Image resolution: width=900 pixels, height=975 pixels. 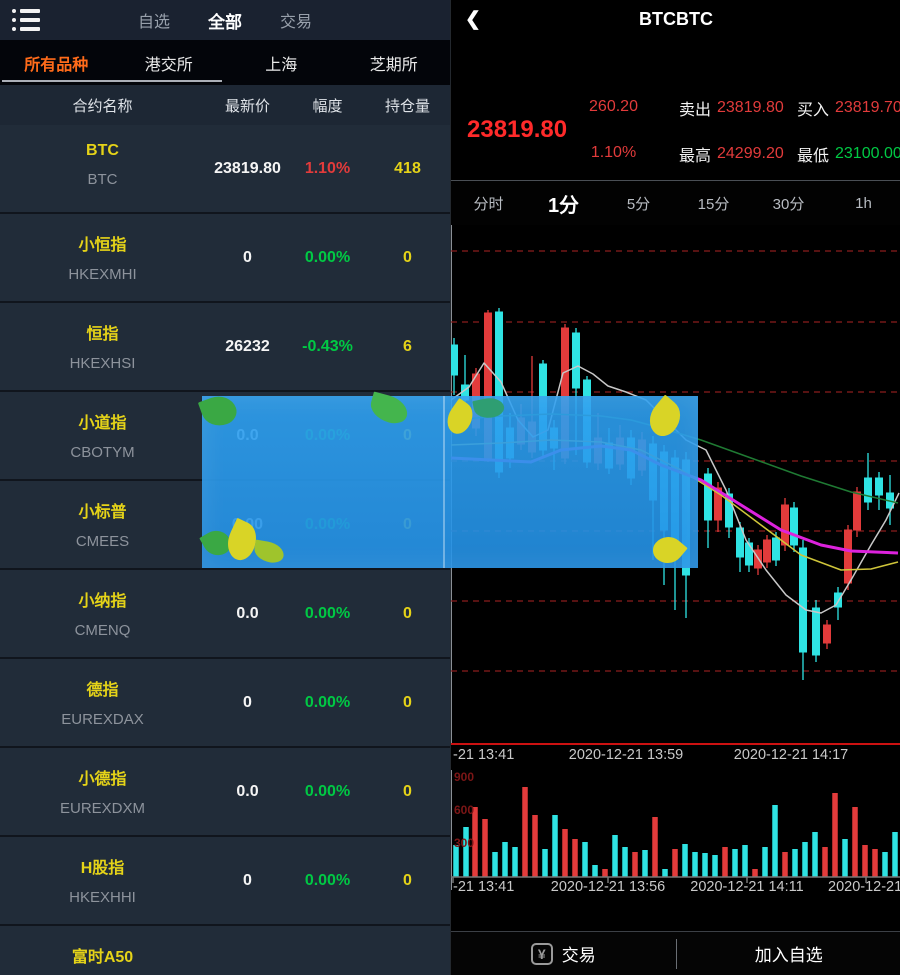 I want to click on sell-price: 23819.80, so click(x=750, y=107).